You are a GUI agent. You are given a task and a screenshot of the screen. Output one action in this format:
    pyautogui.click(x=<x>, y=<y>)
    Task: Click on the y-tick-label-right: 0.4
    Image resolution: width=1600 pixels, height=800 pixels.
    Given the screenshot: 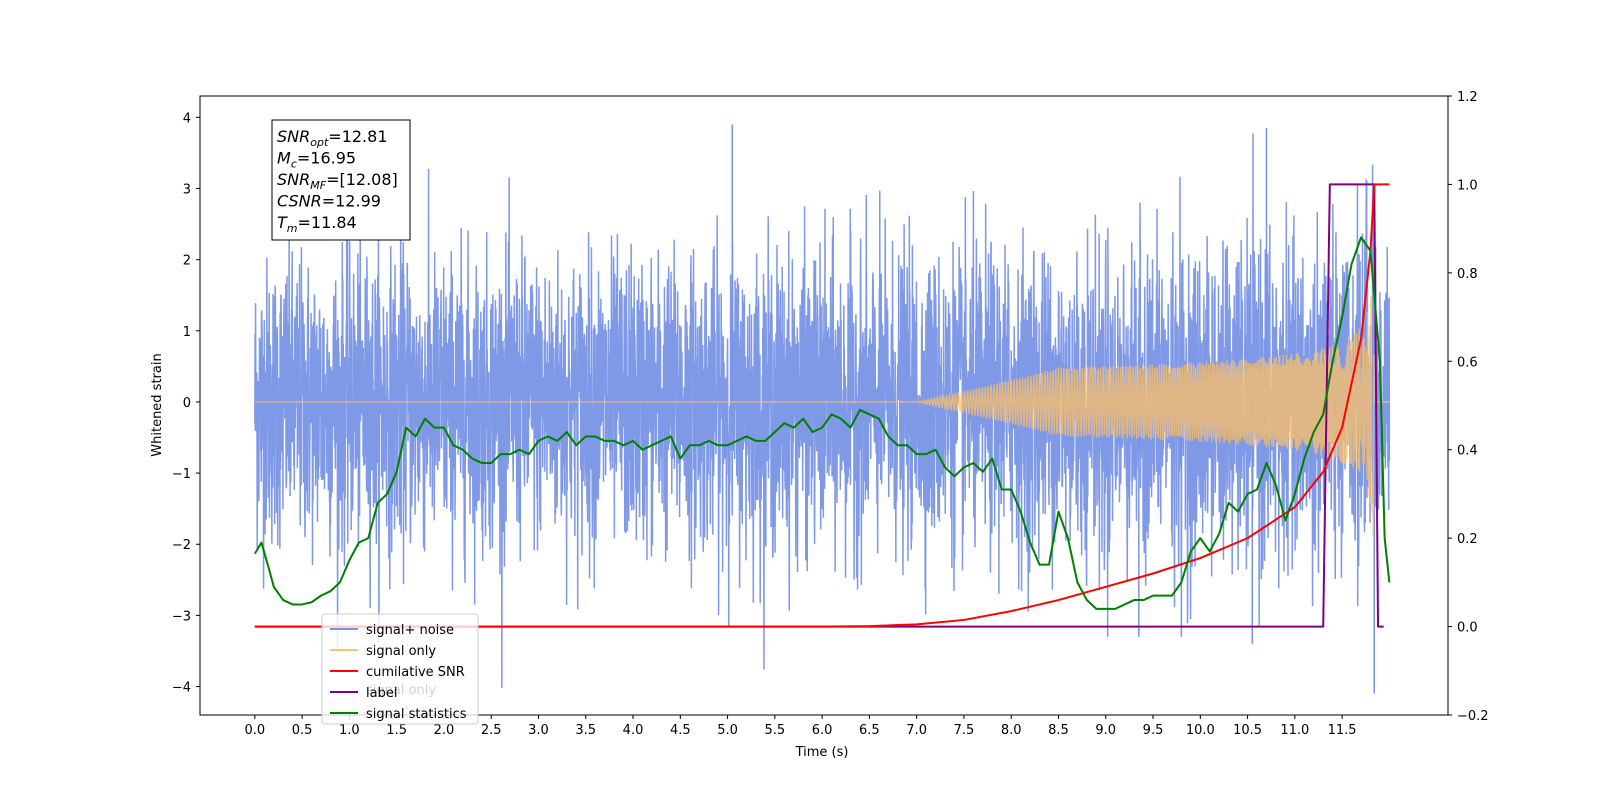 What is the action you would take?
    pyautogui.click(x=1467, y=451)
    